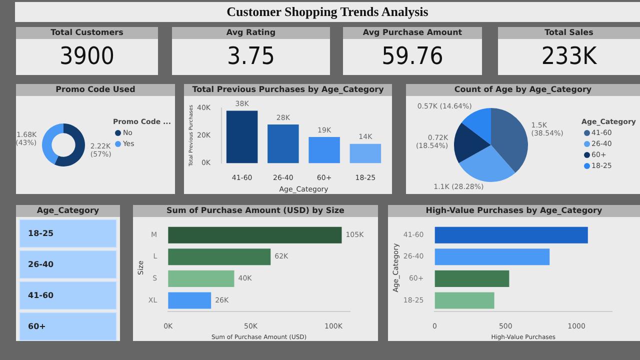  What do you see at coordinates (68, 264) in the screenshot?
I see `text: 26-40` at bounding box center [68, 264].